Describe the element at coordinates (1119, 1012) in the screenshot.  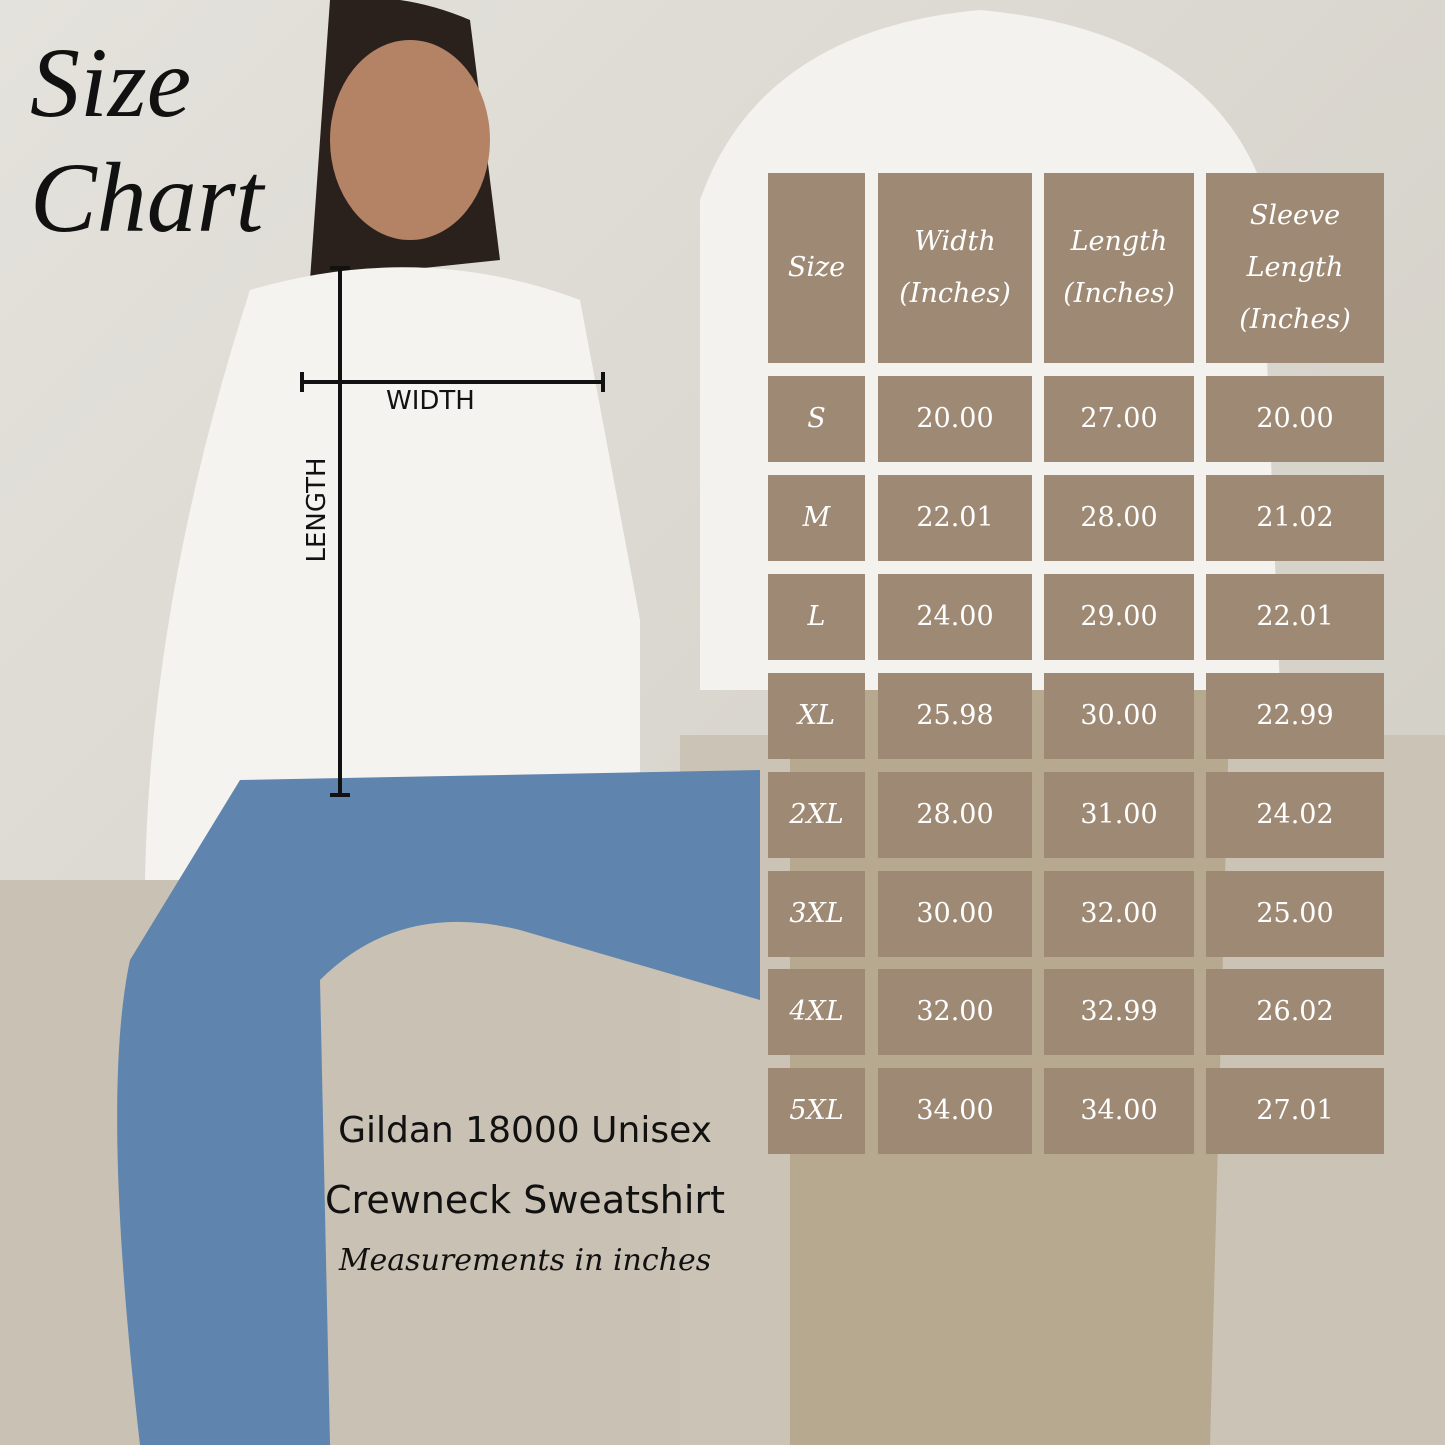
I see `table-cell: 32.99` at that location.